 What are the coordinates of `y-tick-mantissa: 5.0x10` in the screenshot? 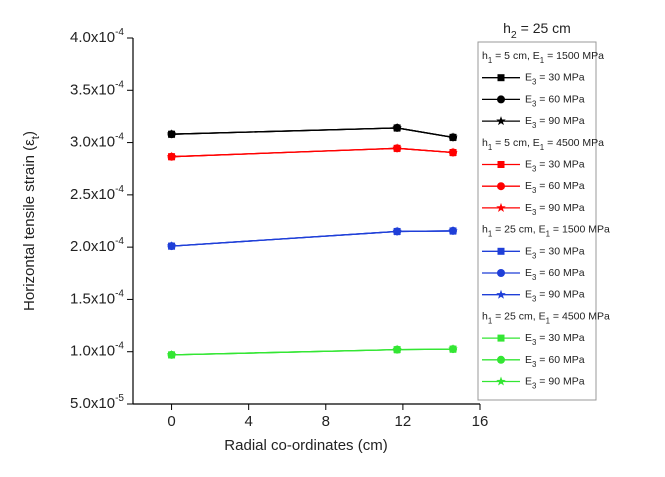 It's located at (92, 403).